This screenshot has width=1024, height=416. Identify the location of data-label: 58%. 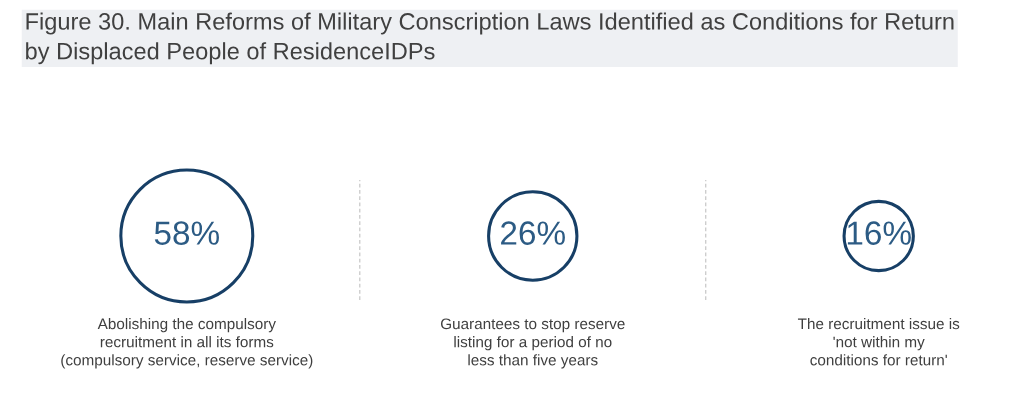
(186, 233).